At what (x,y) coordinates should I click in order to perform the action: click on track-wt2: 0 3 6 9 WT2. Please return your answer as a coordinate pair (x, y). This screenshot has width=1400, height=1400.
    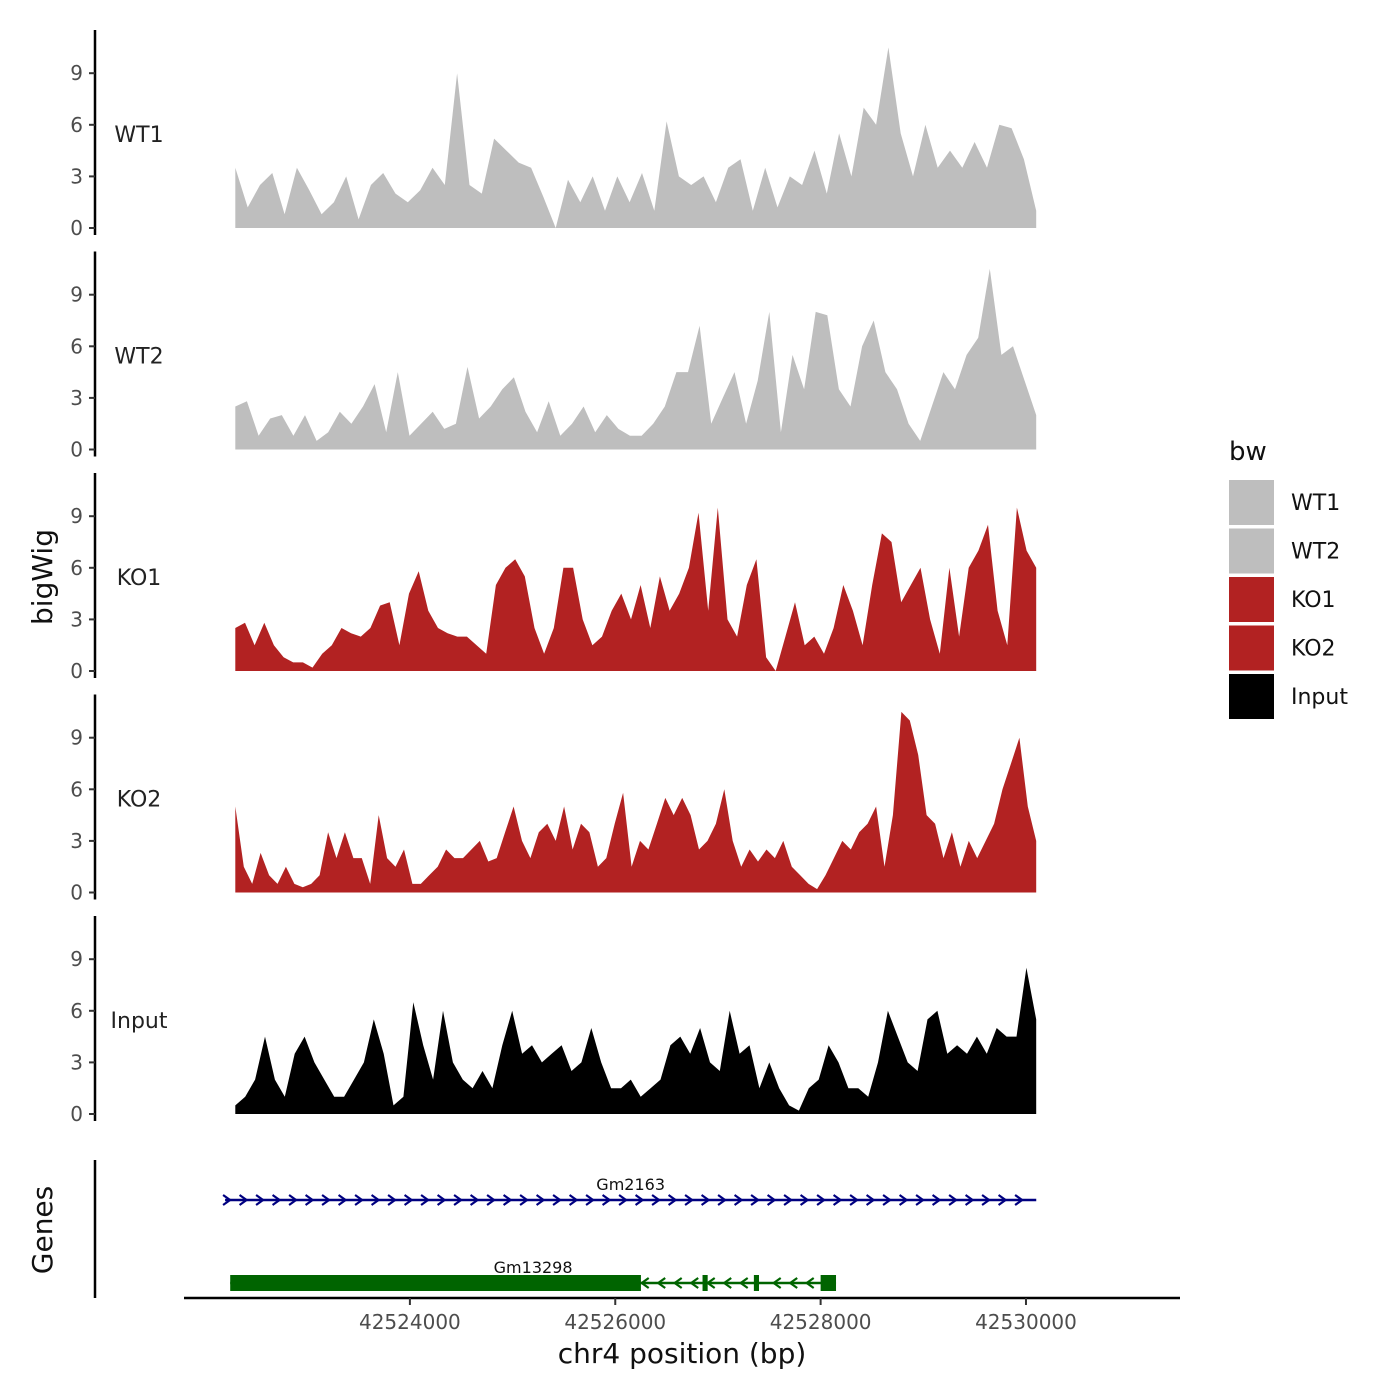
    Looking at the image, I should click on (553, 356).